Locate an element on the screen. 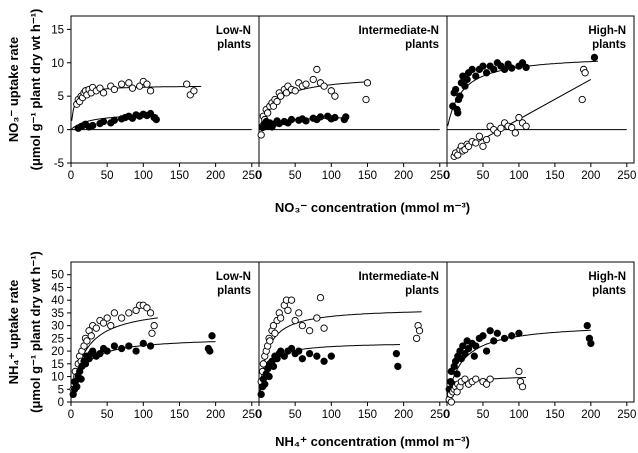 The width and height of the screenshot is (638, 453). y-tick-label: 20 is located at coordinates (57, 352).